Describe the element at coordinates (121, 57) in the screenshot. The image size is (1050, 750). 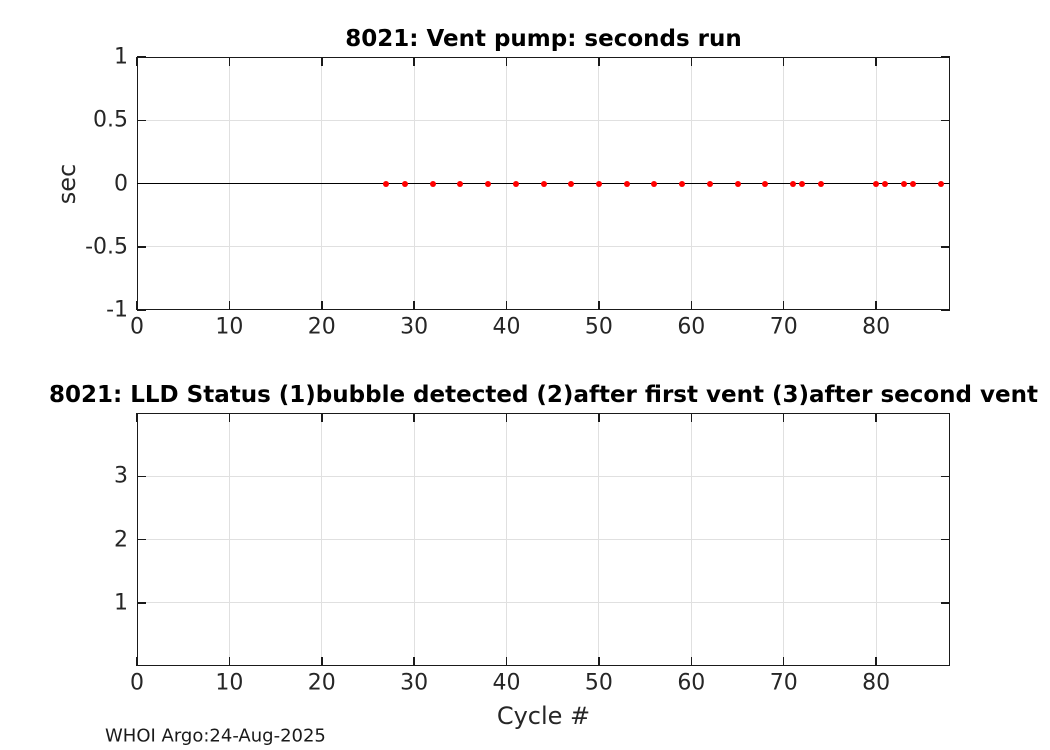
I see `y-tick-label: 1` at that location.